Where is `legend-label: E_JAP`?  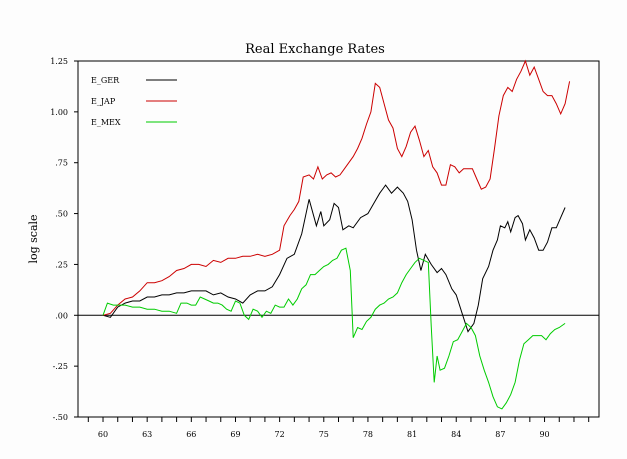
legend-label: E_JAP is located at coordinates (103, 101).